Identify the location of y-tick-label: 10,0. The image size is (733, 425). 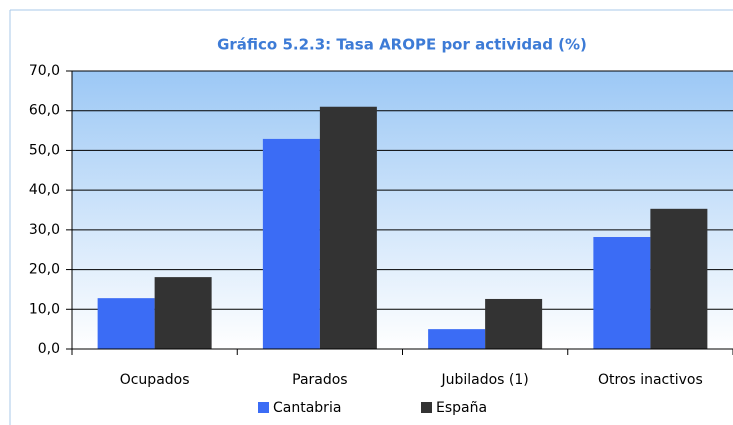
(44, 309).